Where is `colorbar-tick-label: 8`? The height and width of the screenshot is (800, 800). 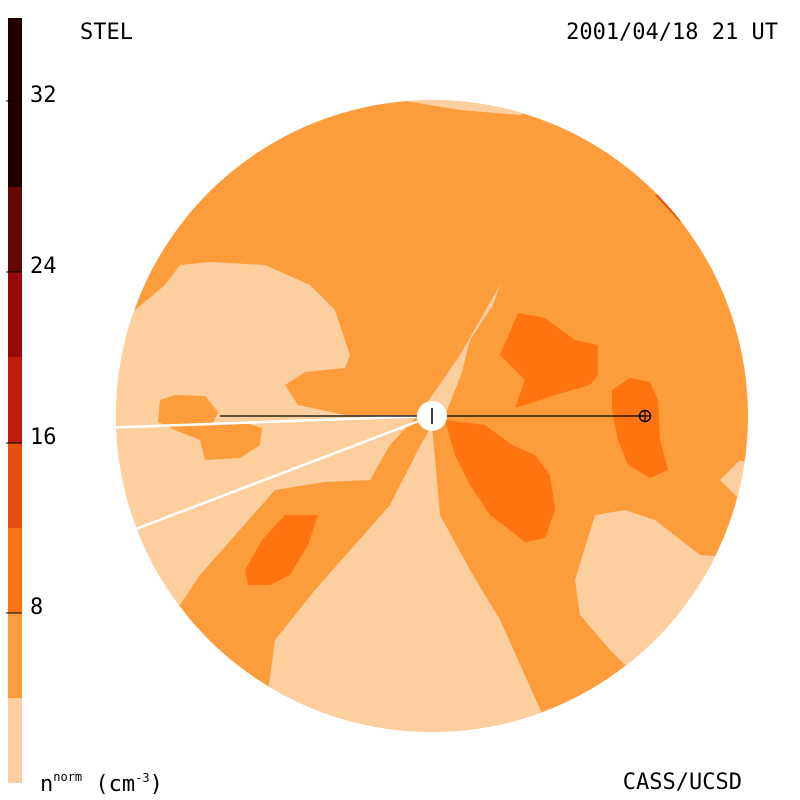 colorbar-tick-label: 8 is located at coordinates (36, 607).